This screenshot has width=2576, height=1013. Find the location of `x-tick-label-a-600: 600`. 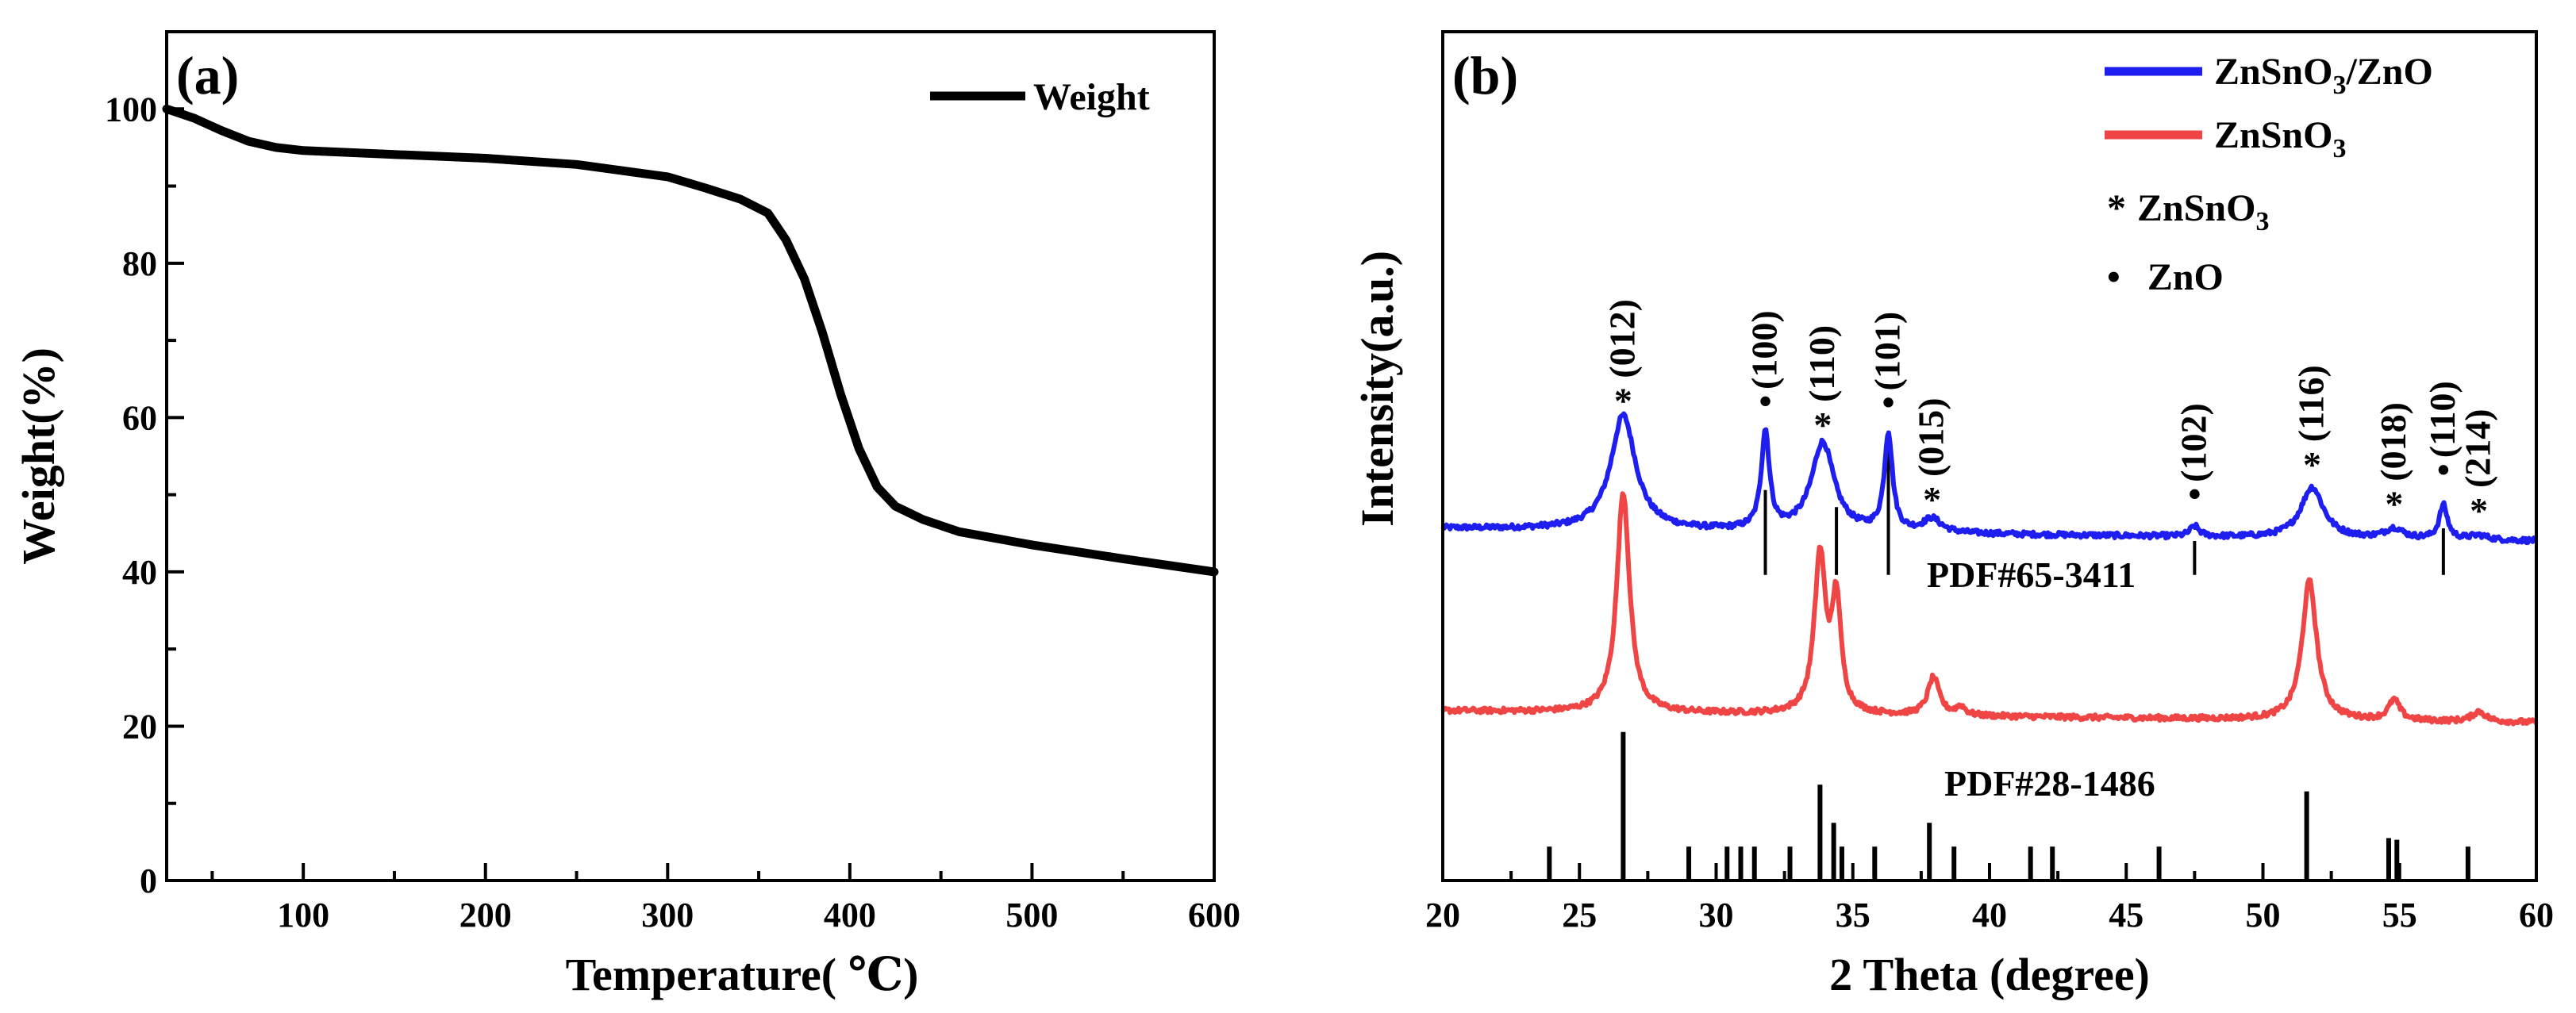

x-tick-label-a-600: 600 is located at coordinates (1214, 915).